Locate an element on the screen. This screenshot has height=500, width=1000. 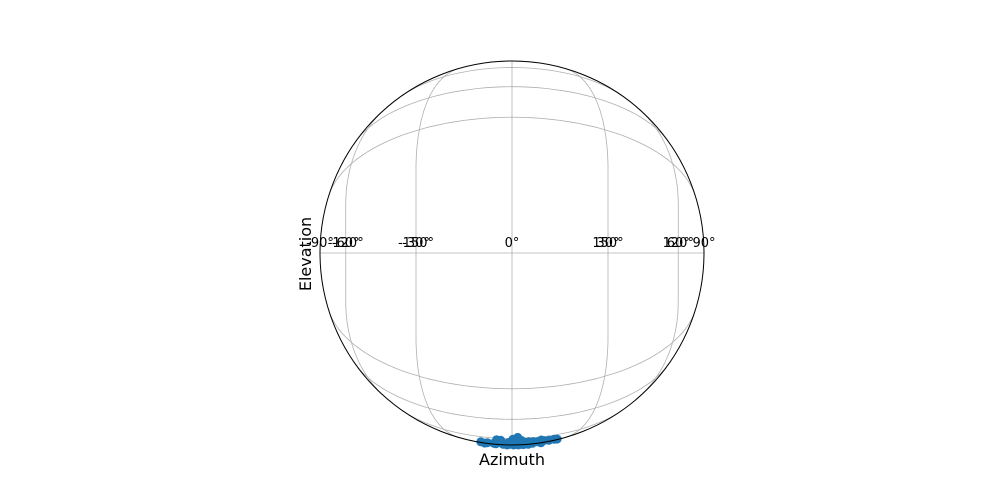
azimuth-tick-label: 60° is located at coordinates (678, 243).